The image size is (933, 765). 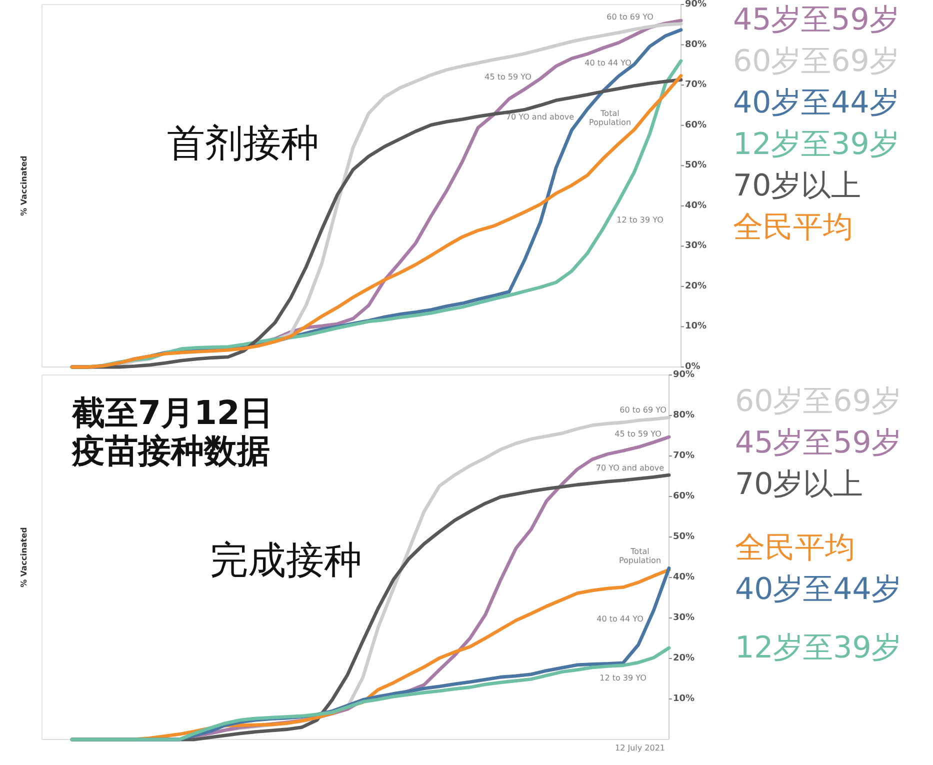 I want to click on title: 首剂接种, so click(x=243, y=143).